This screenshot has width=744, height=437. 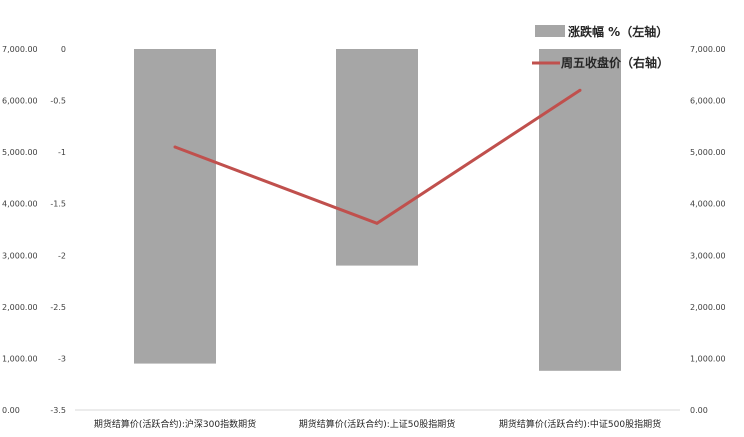 I want to click on left-axis: 0 -0.5 -1 -1.5 -2 -2.5 -3 -3.5, so click(x=58, y=230).